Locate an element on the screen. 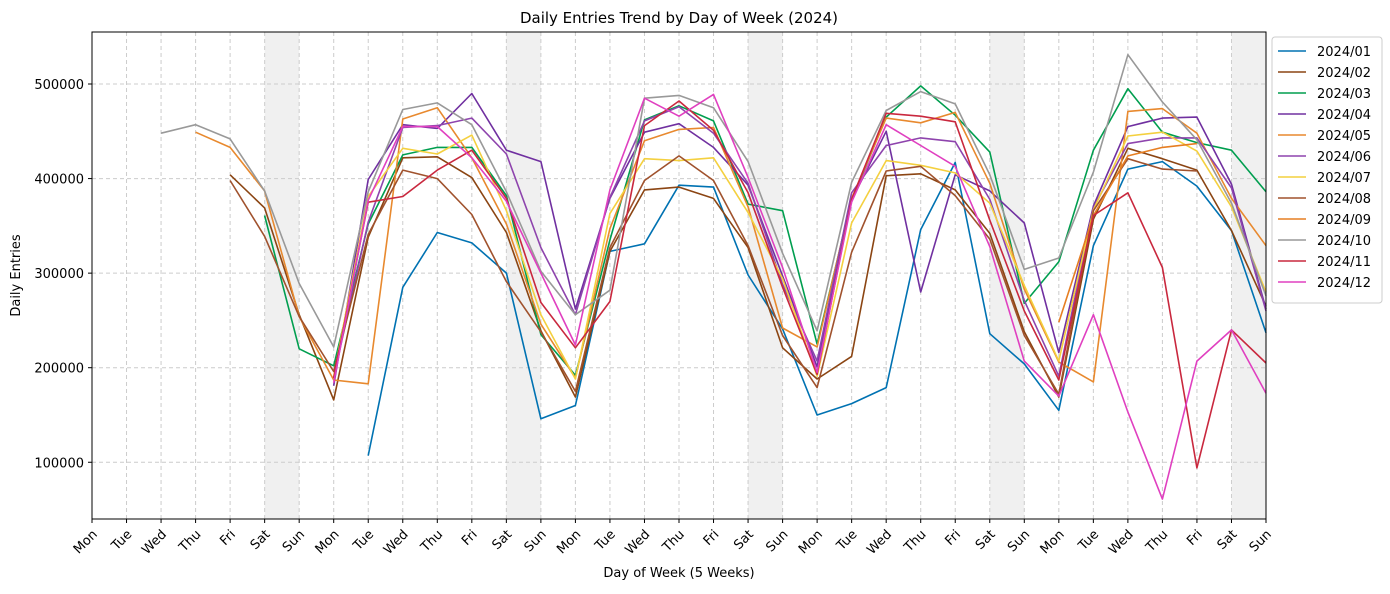  legend-label: 2024/01 is located at coordinates (1344, 52).